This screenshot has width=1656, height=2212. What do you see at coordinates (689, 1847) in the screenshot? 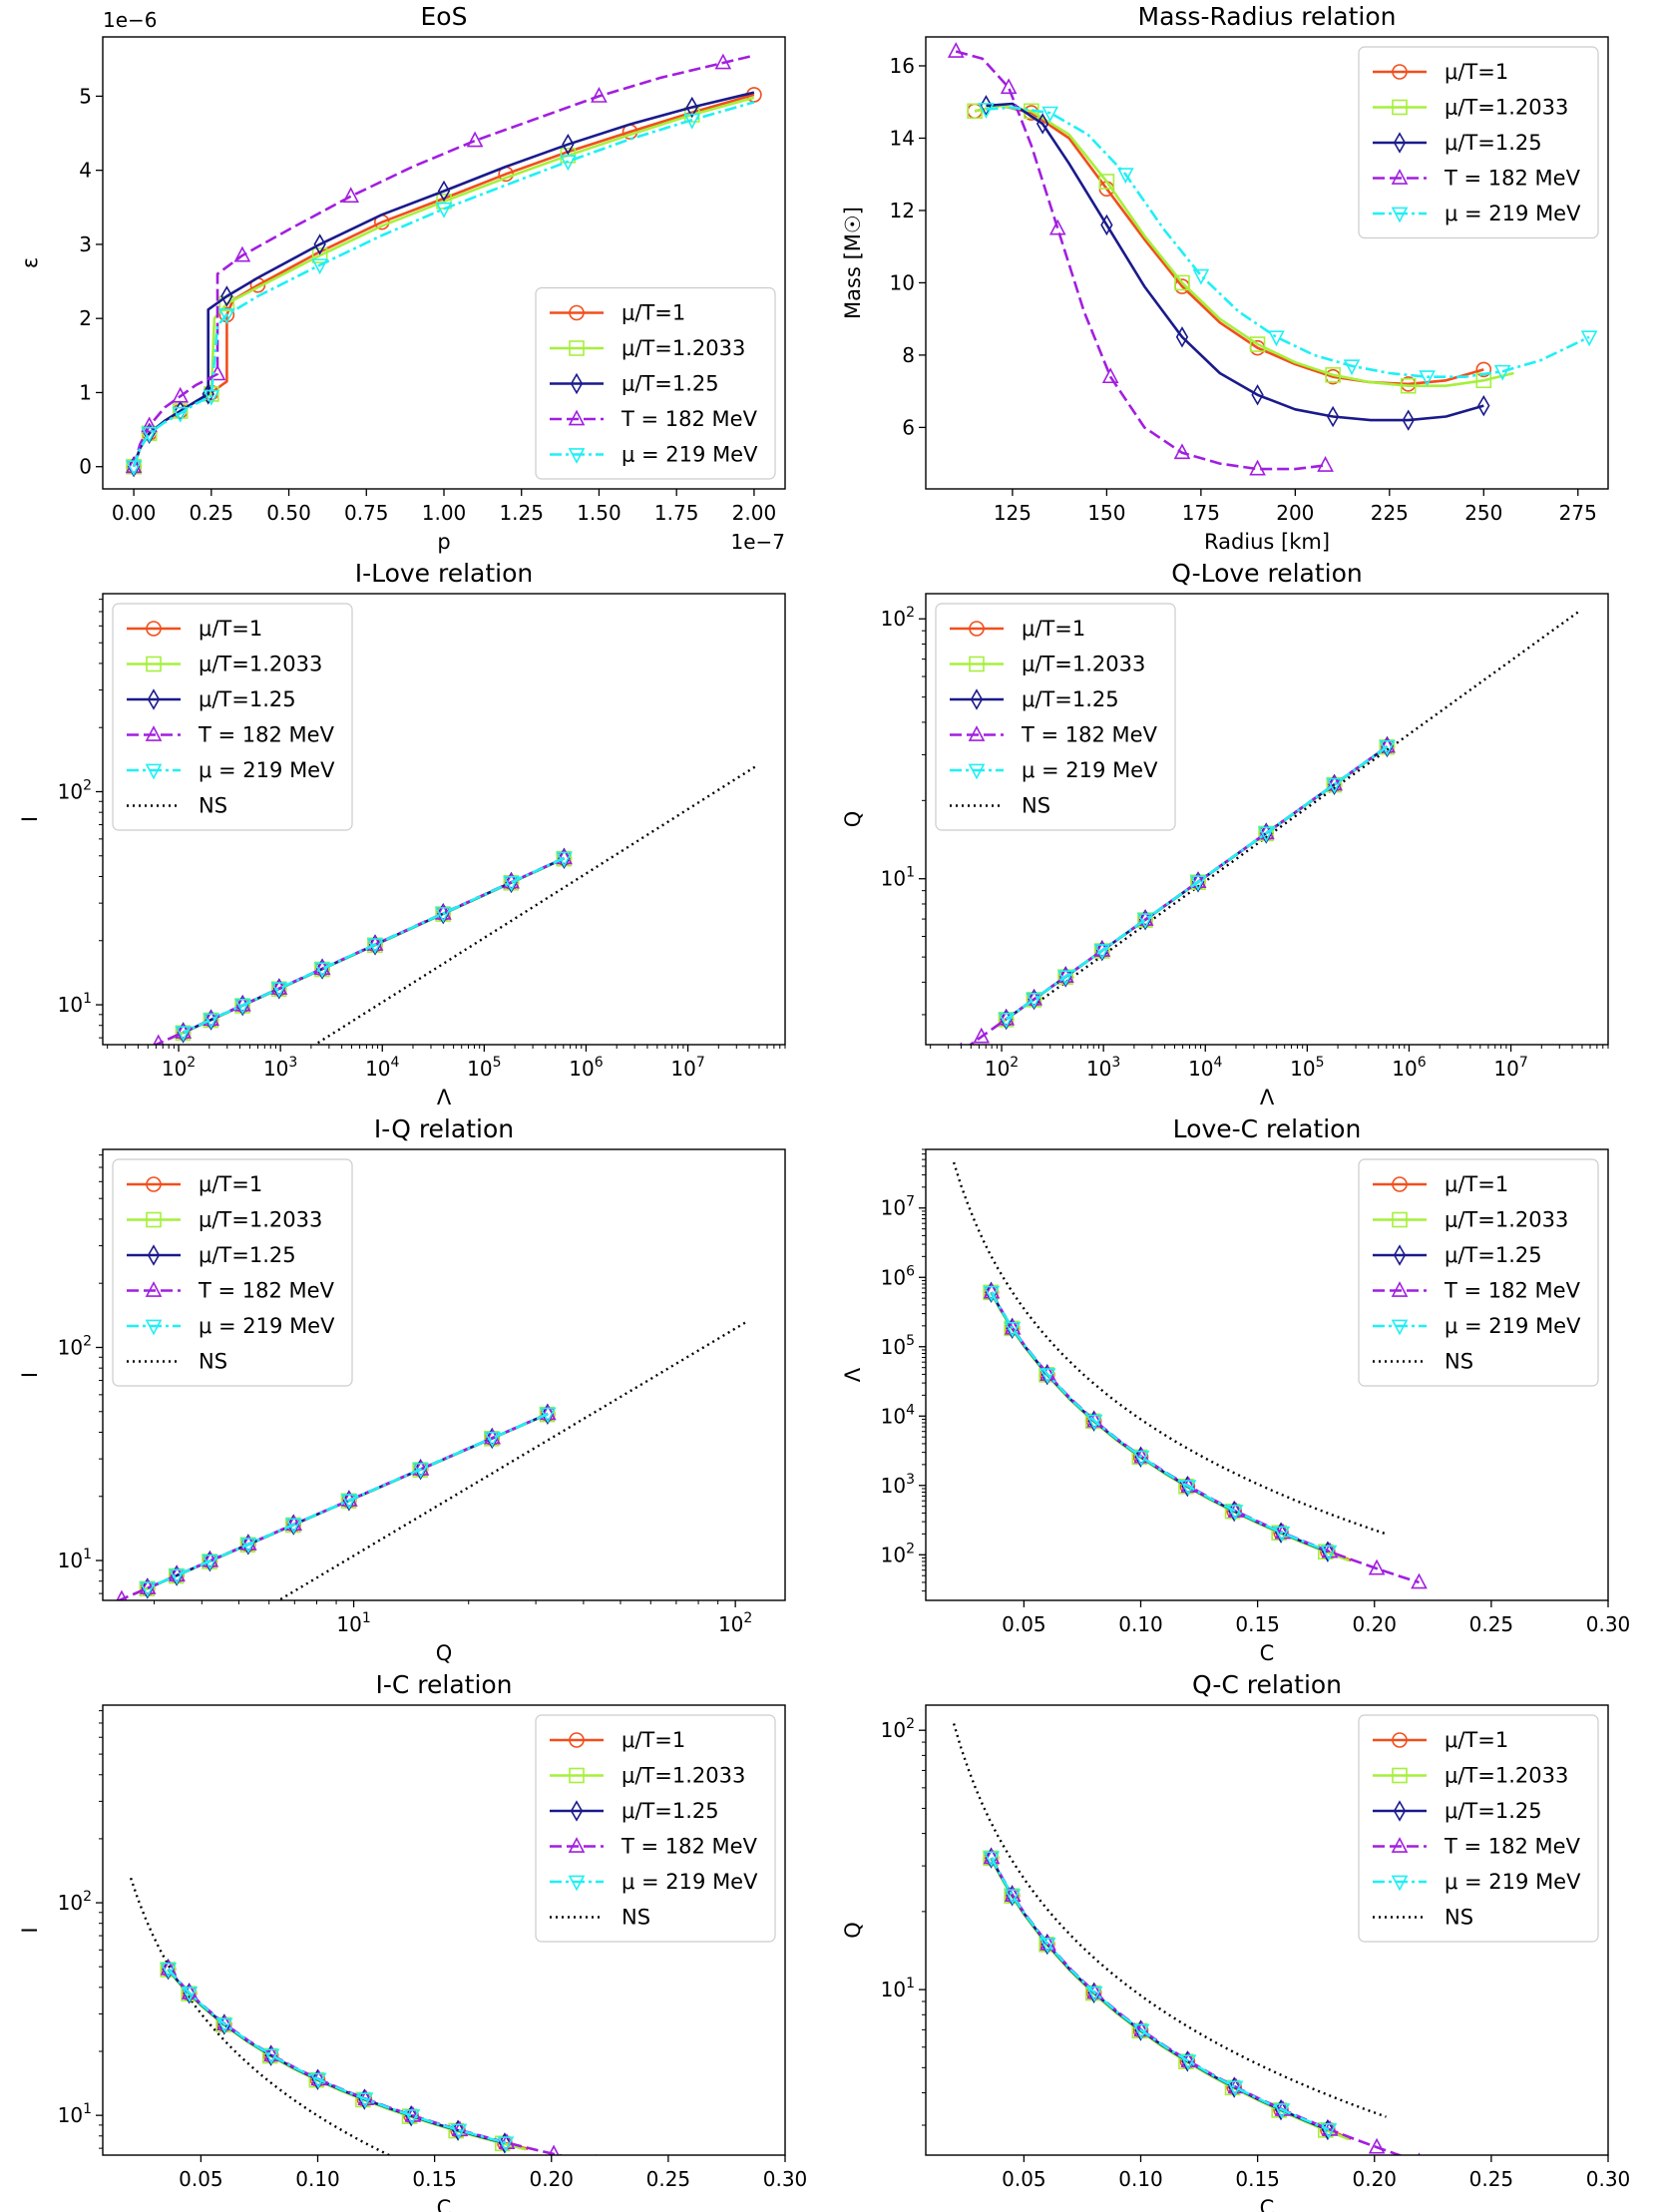
I see `legend-label-t182: T = 182 MeV` at bounding box center [689, 1847].